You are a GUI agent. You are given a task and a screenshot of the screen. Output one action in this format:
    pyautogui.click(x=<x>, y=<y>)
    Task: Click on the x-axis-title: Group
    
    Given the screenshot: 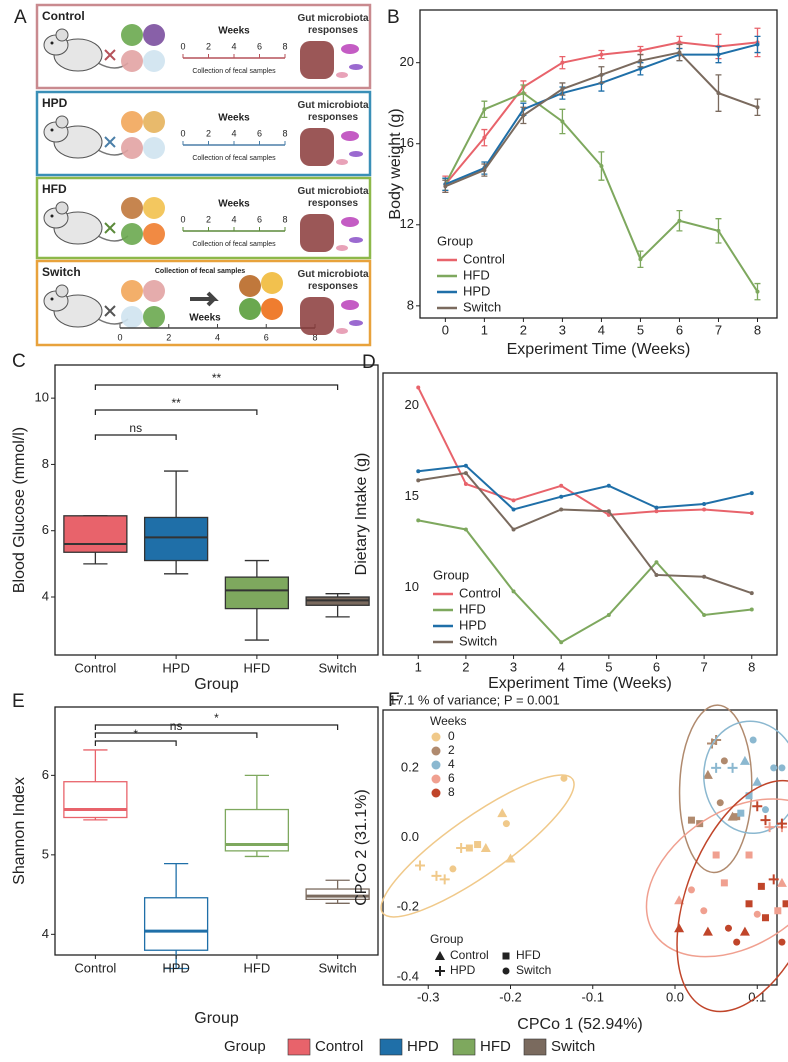 What is the action you would take?
    pyautogui.click(x=216, y=684)
    